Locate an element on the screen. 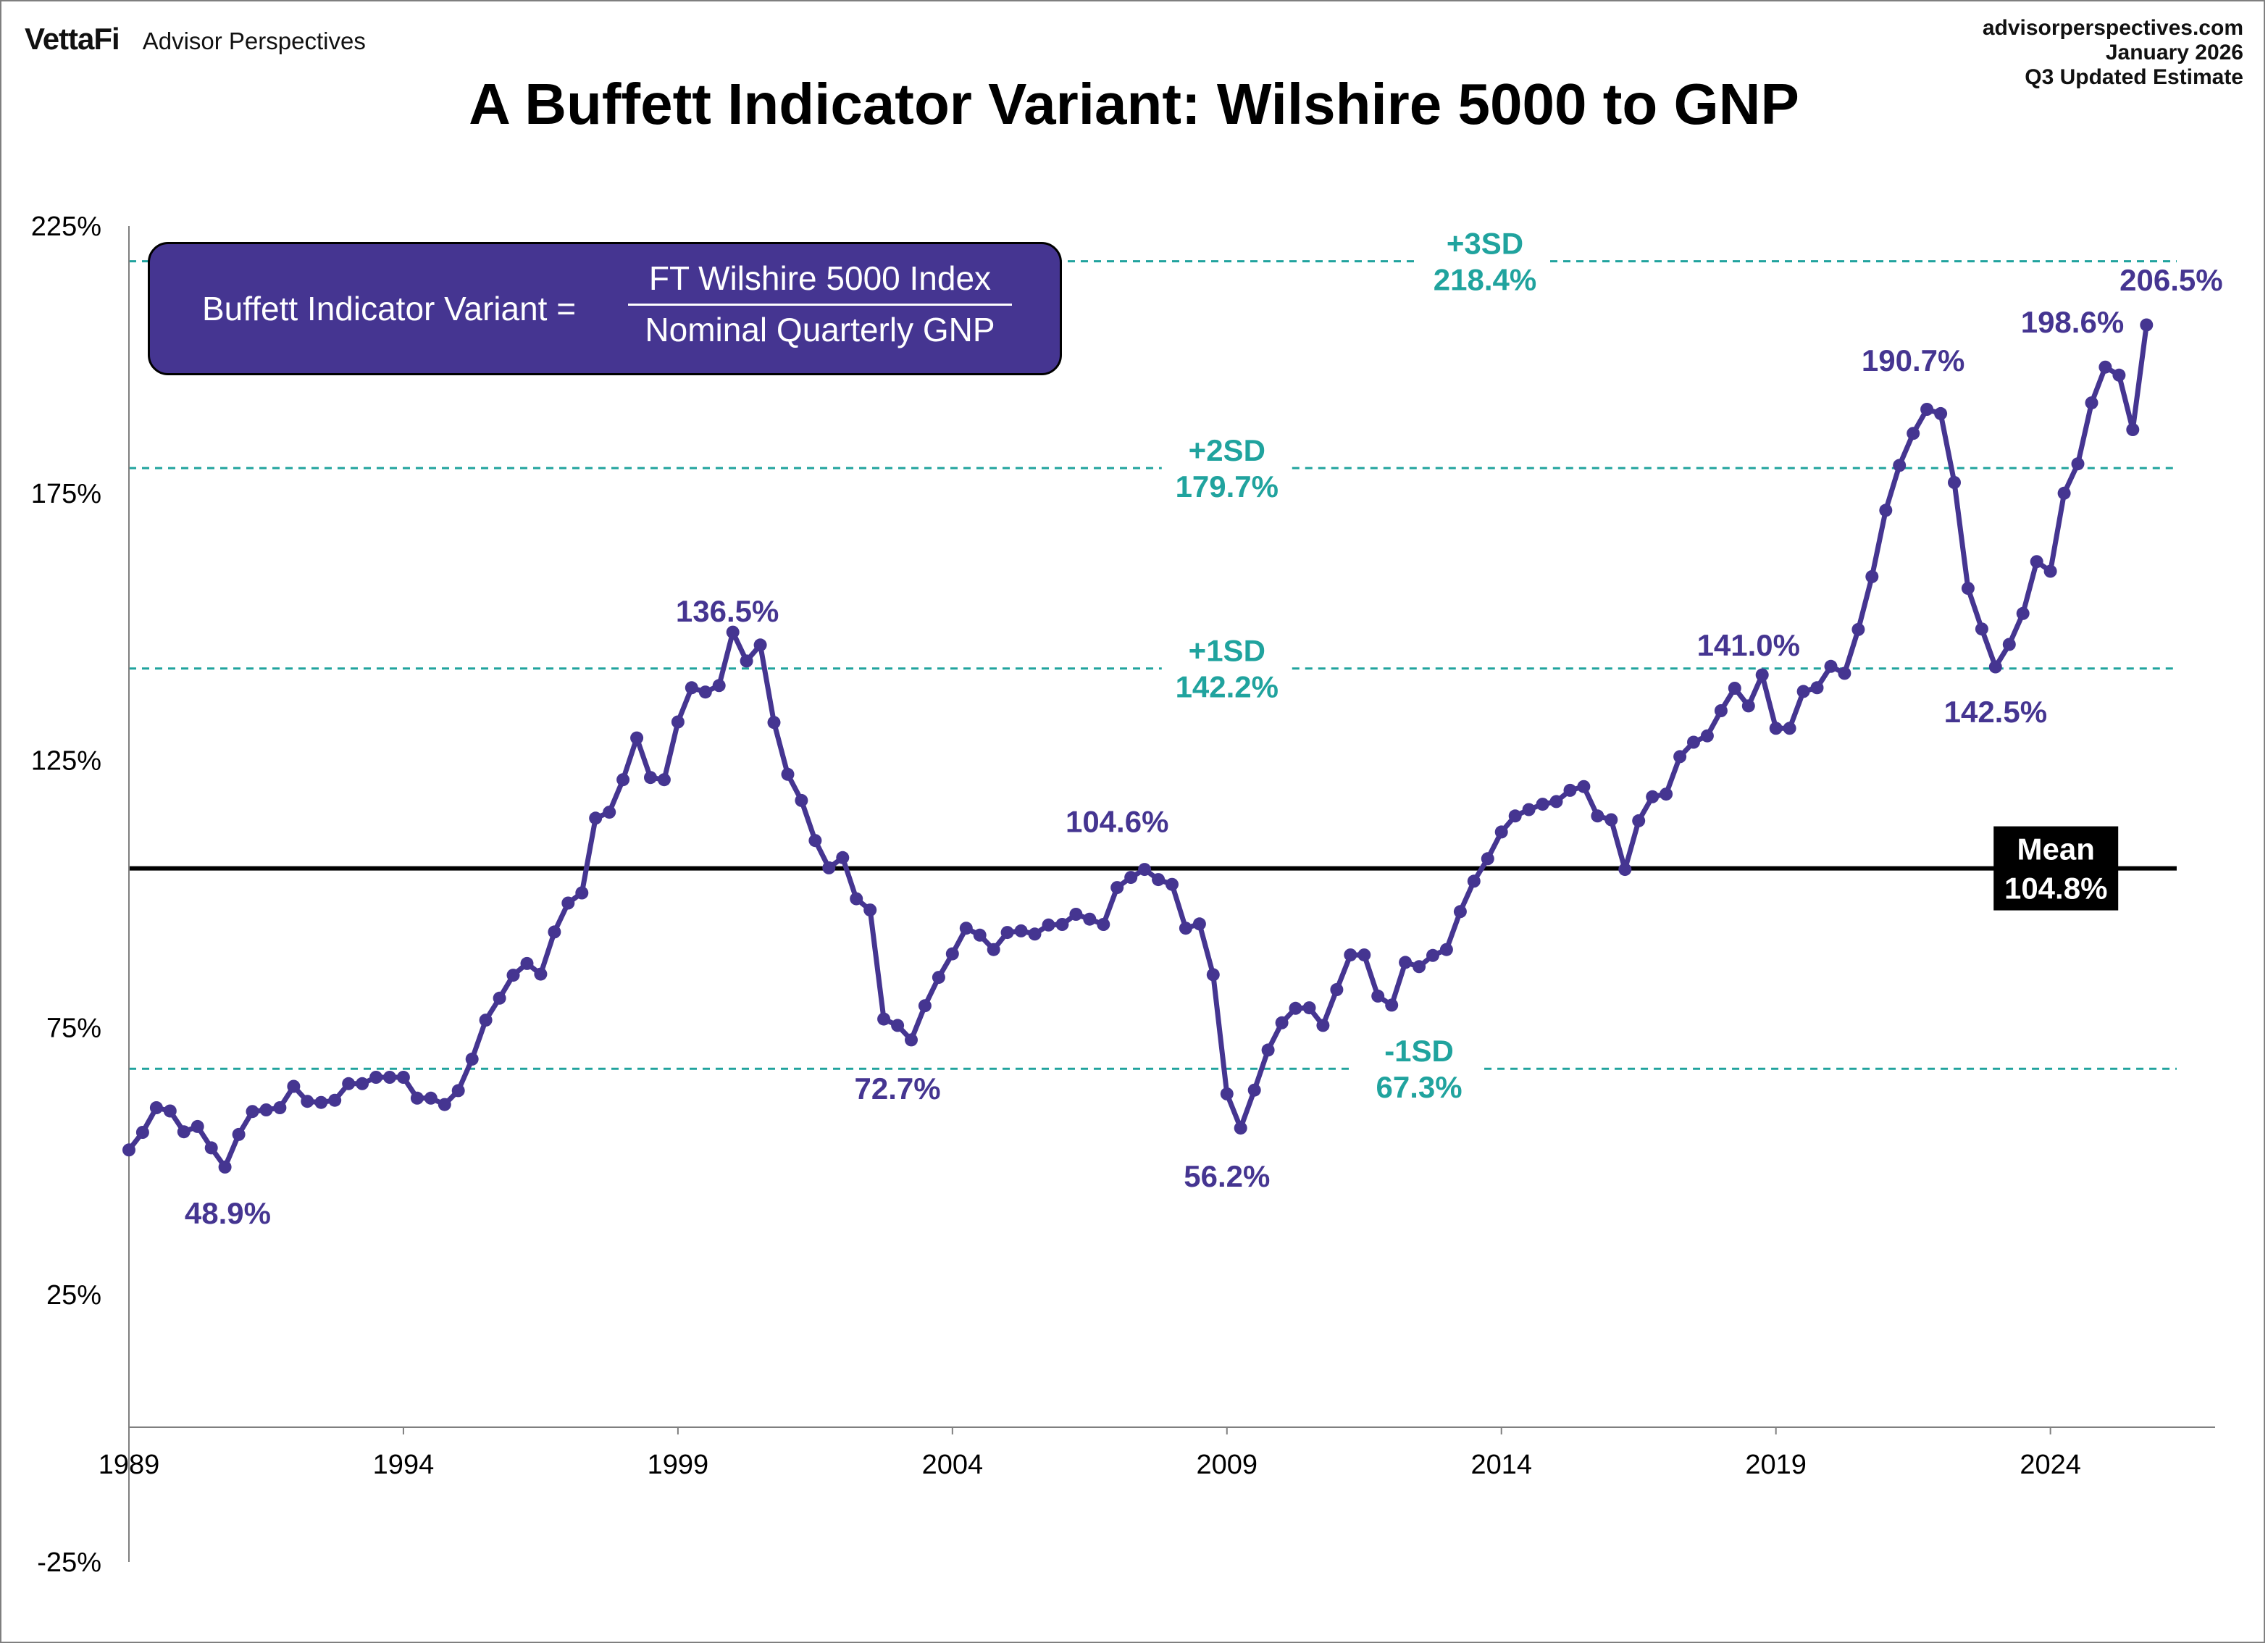  y-tick-label: 225% is located at coordinates (66, 227).